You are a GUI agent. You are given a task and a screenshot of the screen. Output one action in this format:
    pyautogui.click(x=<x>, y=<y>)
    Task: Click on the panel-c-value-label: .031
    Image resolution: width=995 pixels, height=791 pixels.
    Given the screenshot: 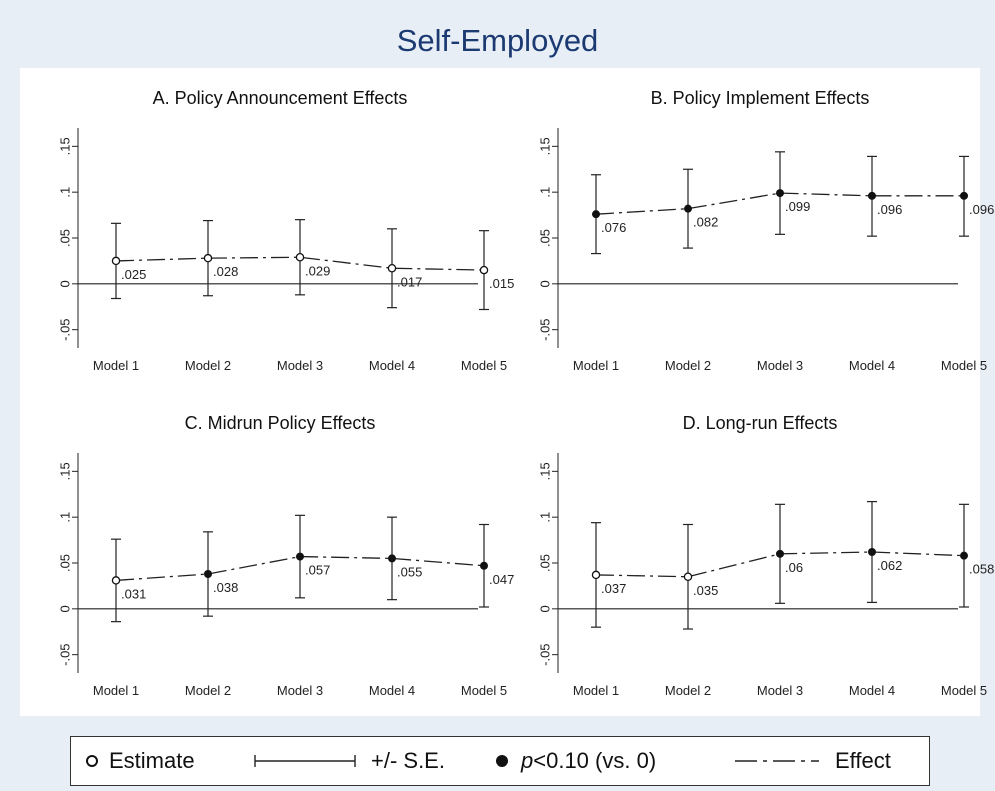 What is the action you would take?
    pyautogui.click(x=133, y=593)
    